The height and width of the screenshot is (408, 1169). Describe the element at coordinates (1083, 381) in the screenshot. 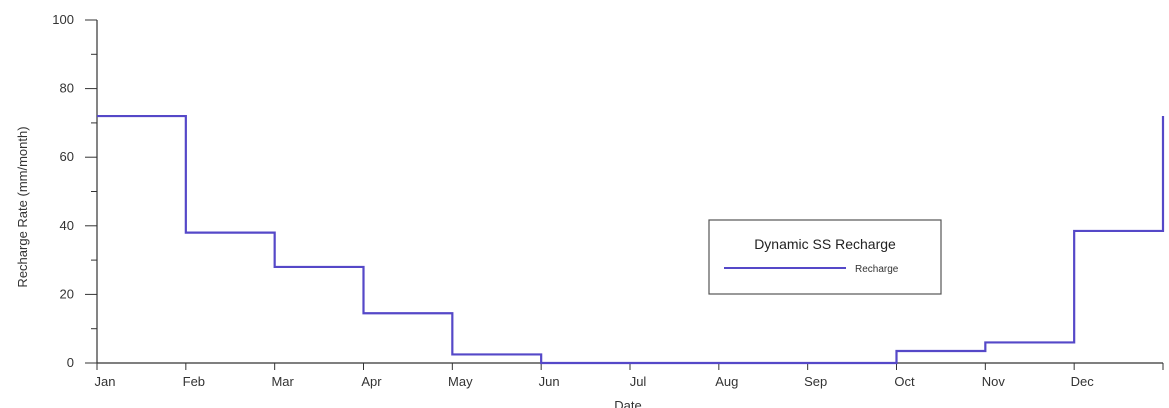

I see `x-tick-label: Dec` at that location.